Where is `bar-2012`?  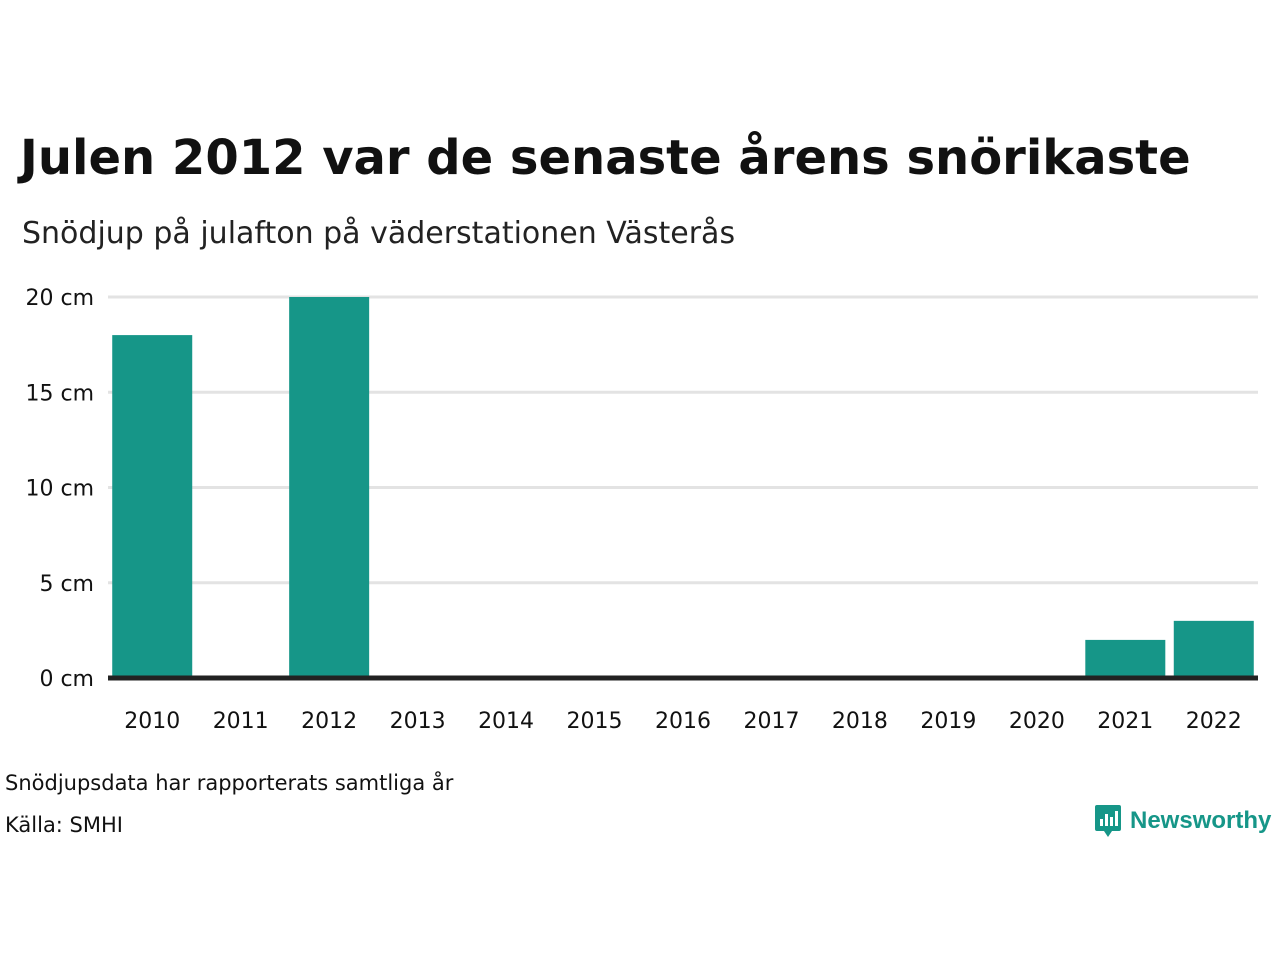
bar-2012 is located at coordinates (329, 487).